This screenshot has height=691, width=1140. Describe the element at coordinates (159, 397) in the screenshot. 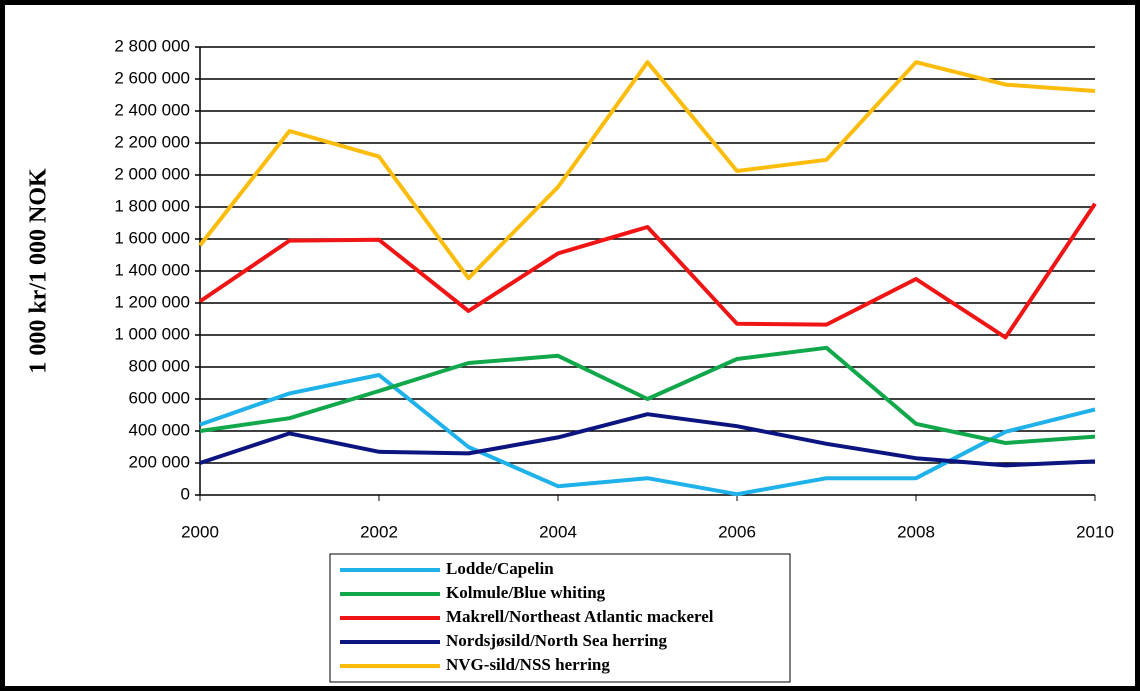

I see `y-tick-label: 600 000` at that location.